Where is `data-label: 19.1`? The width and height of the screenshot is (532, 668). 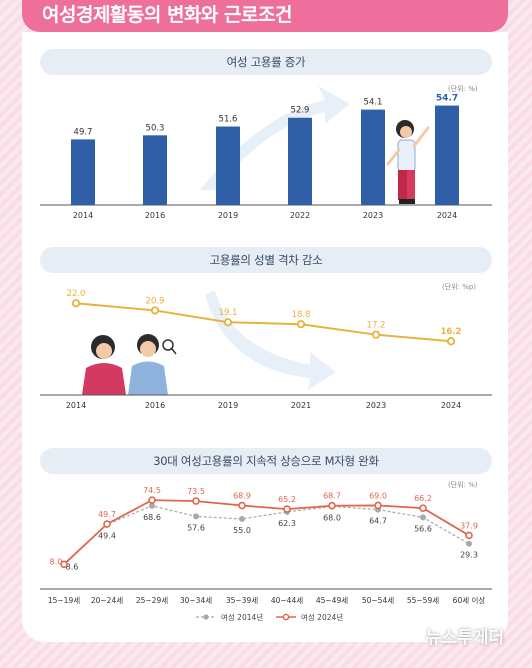
data-label: 19.1 is located at coordinates (228, 313).